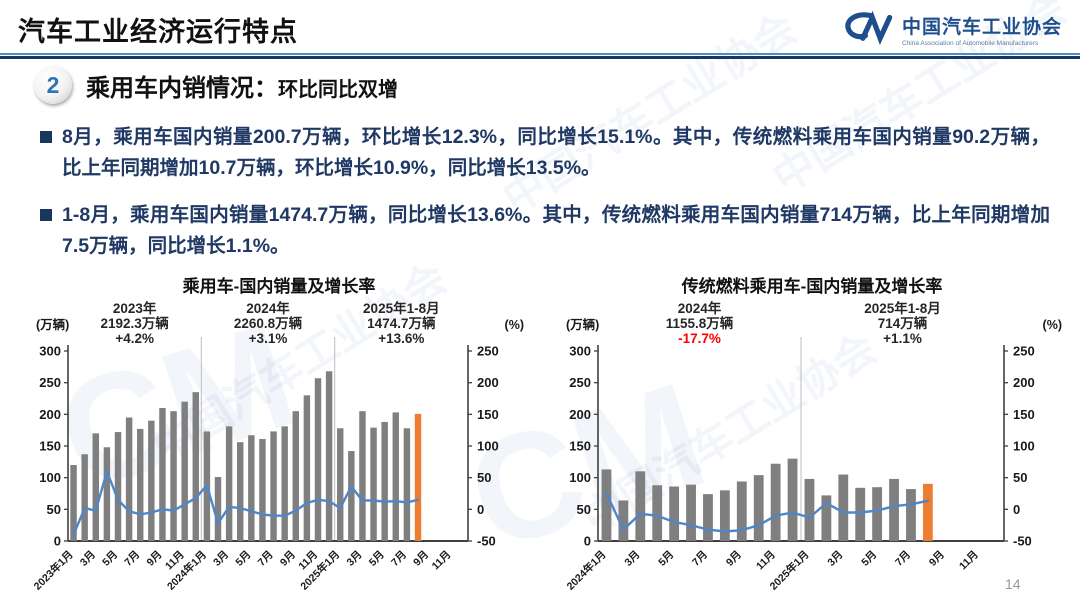 The height and width of the screenshot is (607, 1080). What do you see at coordinates (135, 323) in the screenshot?
I see `chart-annotation-line: 2192.3万辆` at bounding box center [135, 323].